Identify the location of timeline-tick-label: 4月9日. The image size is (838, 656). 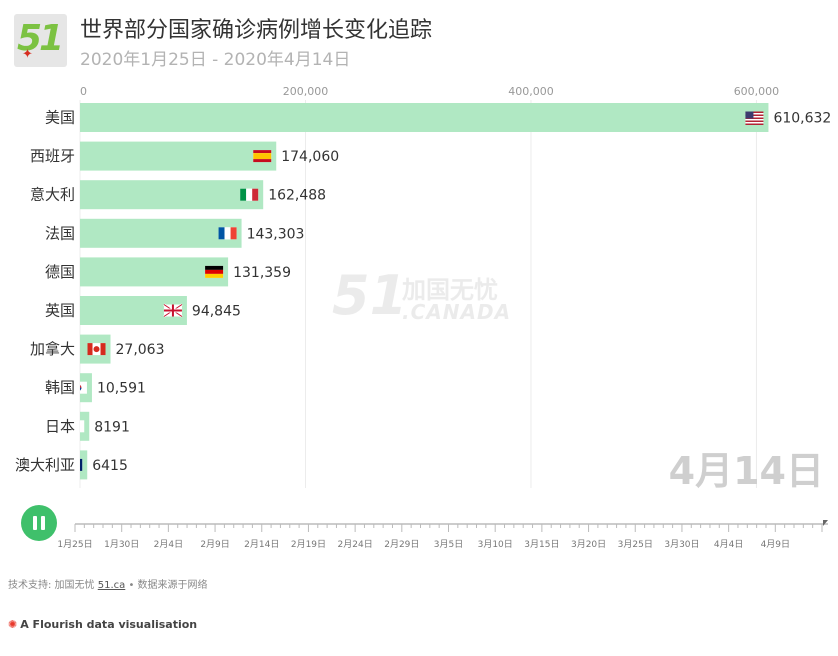
(775, 544).